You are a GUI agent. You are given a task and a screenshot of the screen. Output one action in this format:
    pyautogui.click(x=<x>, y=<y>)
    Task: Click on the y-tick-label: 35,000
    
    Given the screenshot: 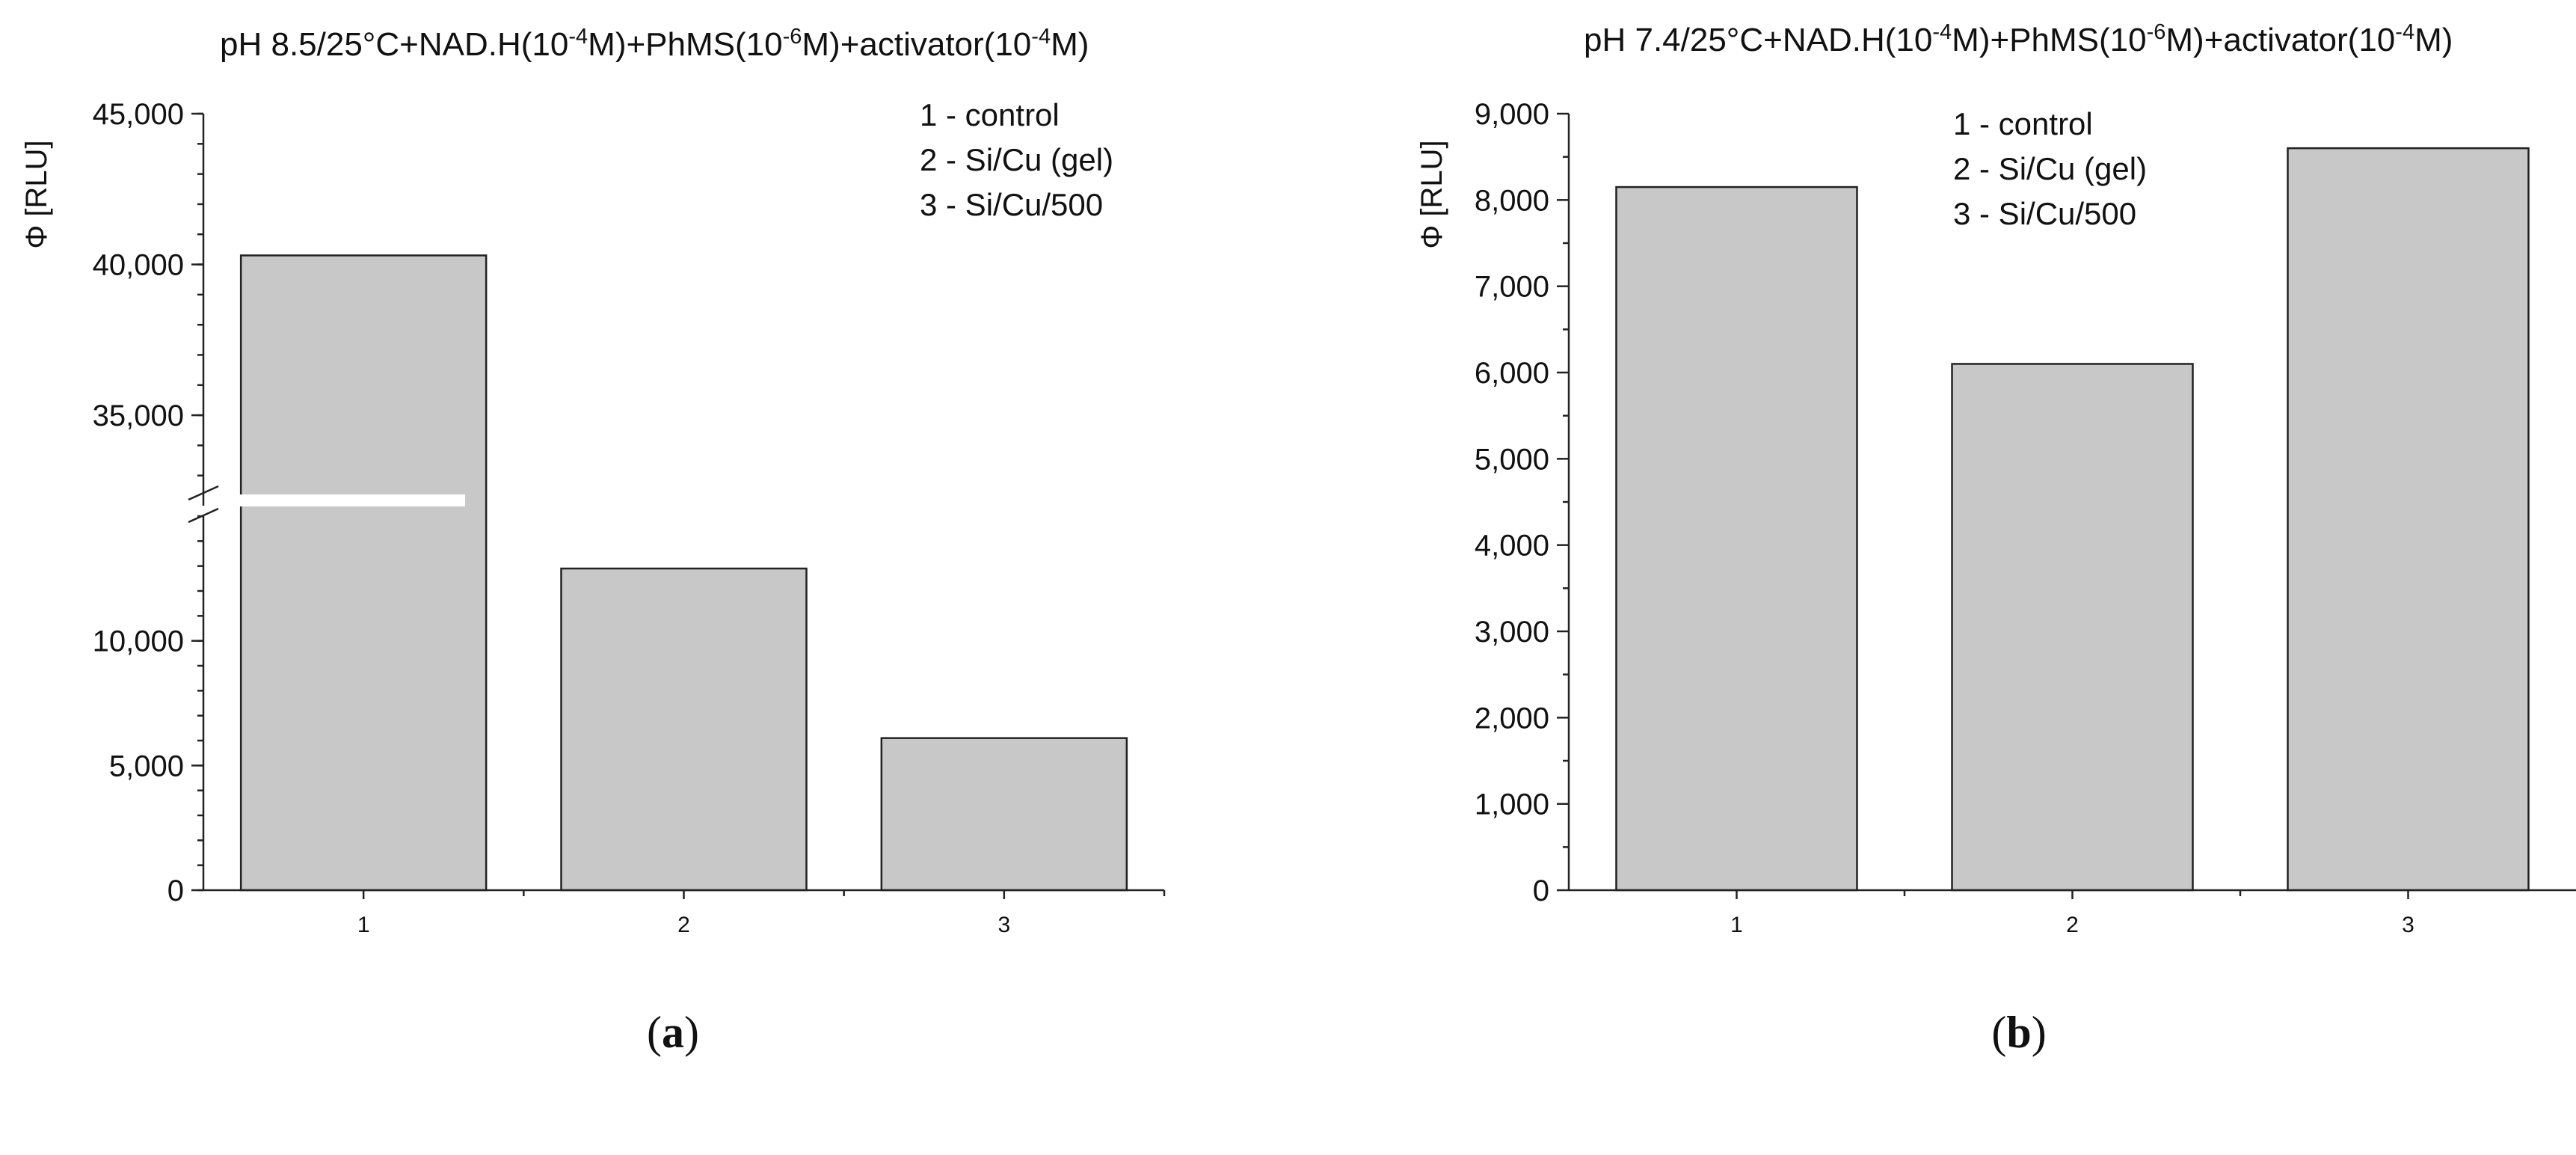 What is the action you would take?
    pyautogui.click(x=138, y=416)
    